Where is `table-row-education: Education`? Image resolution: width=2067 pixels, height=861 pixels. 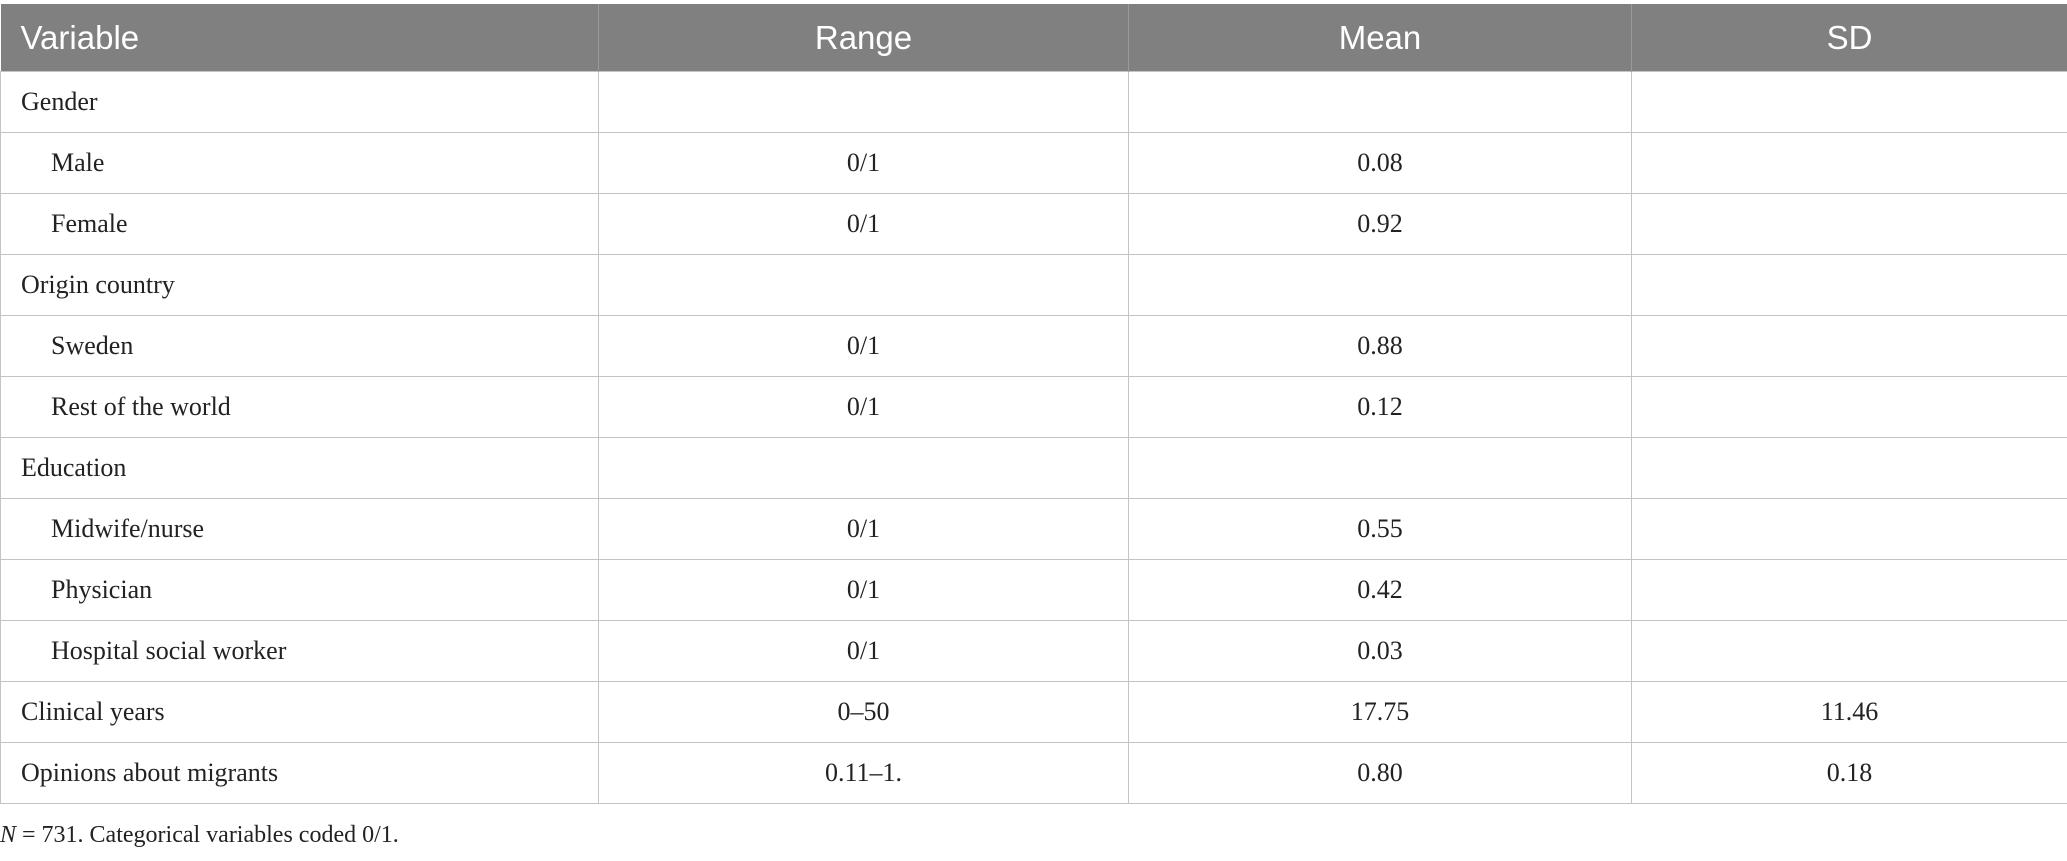 table-row-education: Education is located at coordinates (1033, 468).